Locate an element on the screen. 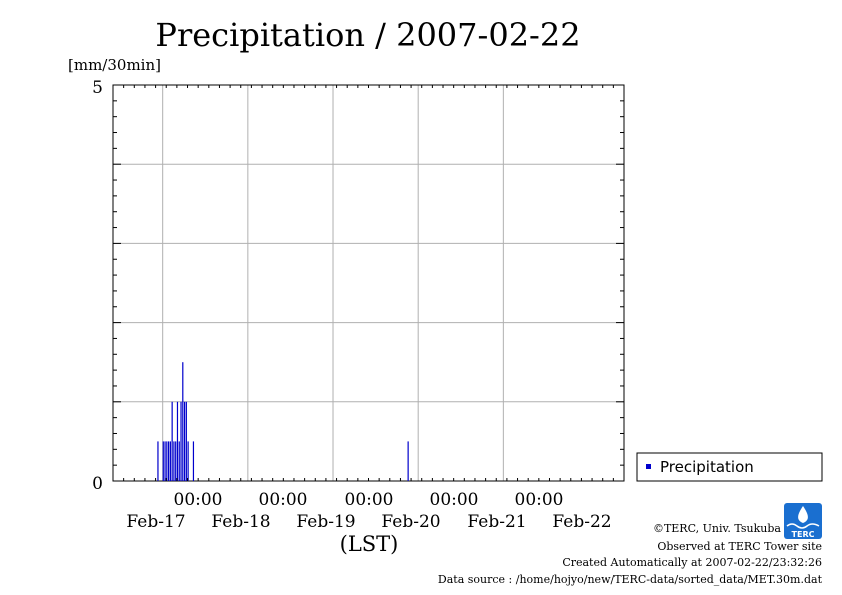  wave-icon is located at coordinates (803, 526).